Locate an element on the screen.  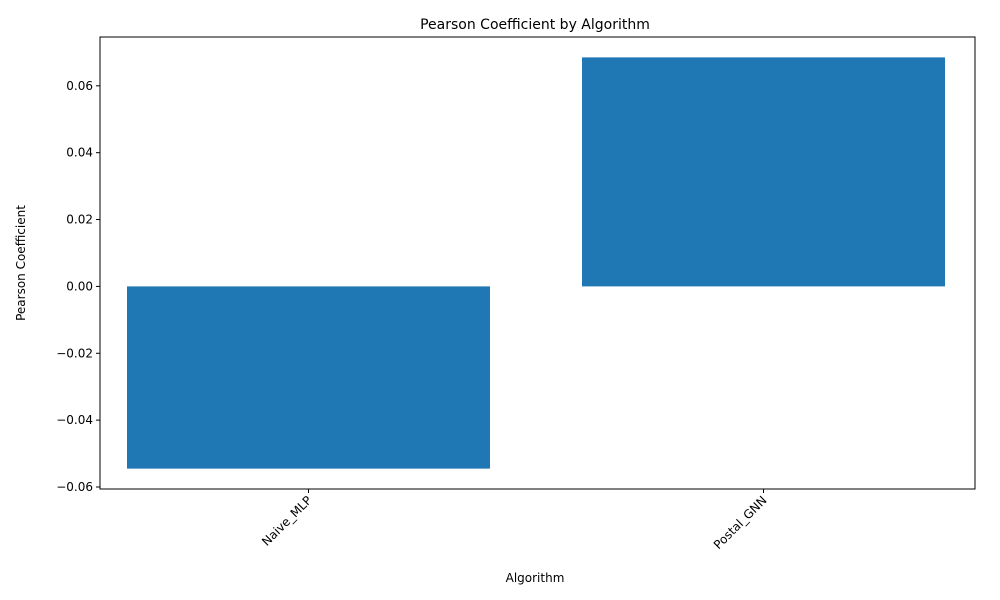
x-axis-title: Algorithm is located at coordinates (535, 578).